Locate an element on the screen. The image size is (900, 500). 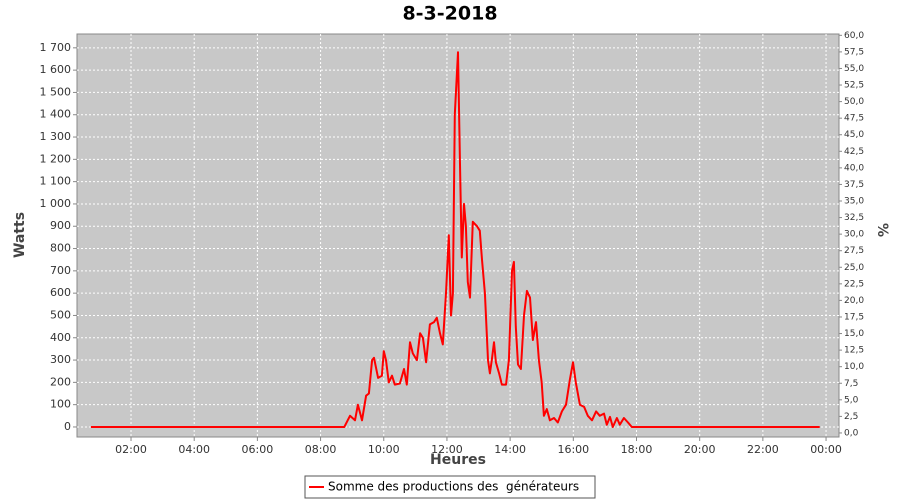
x-tick-label: 18:00 is located at coordinates (637, 449).